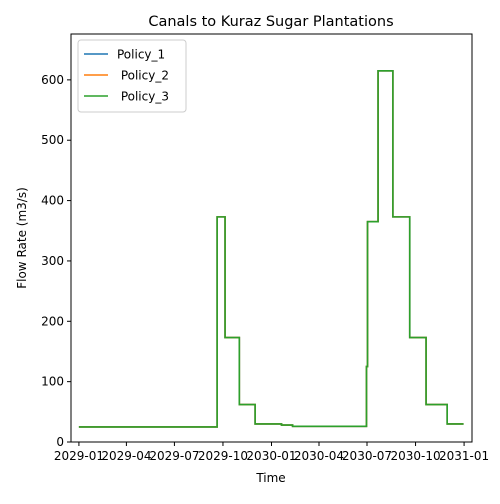 This screenshot has width=500, height=504. What do you see at coordinates (270, 478) in the screenshot?
I see `x-axis-label: Time` at bounding box center [270, 478].